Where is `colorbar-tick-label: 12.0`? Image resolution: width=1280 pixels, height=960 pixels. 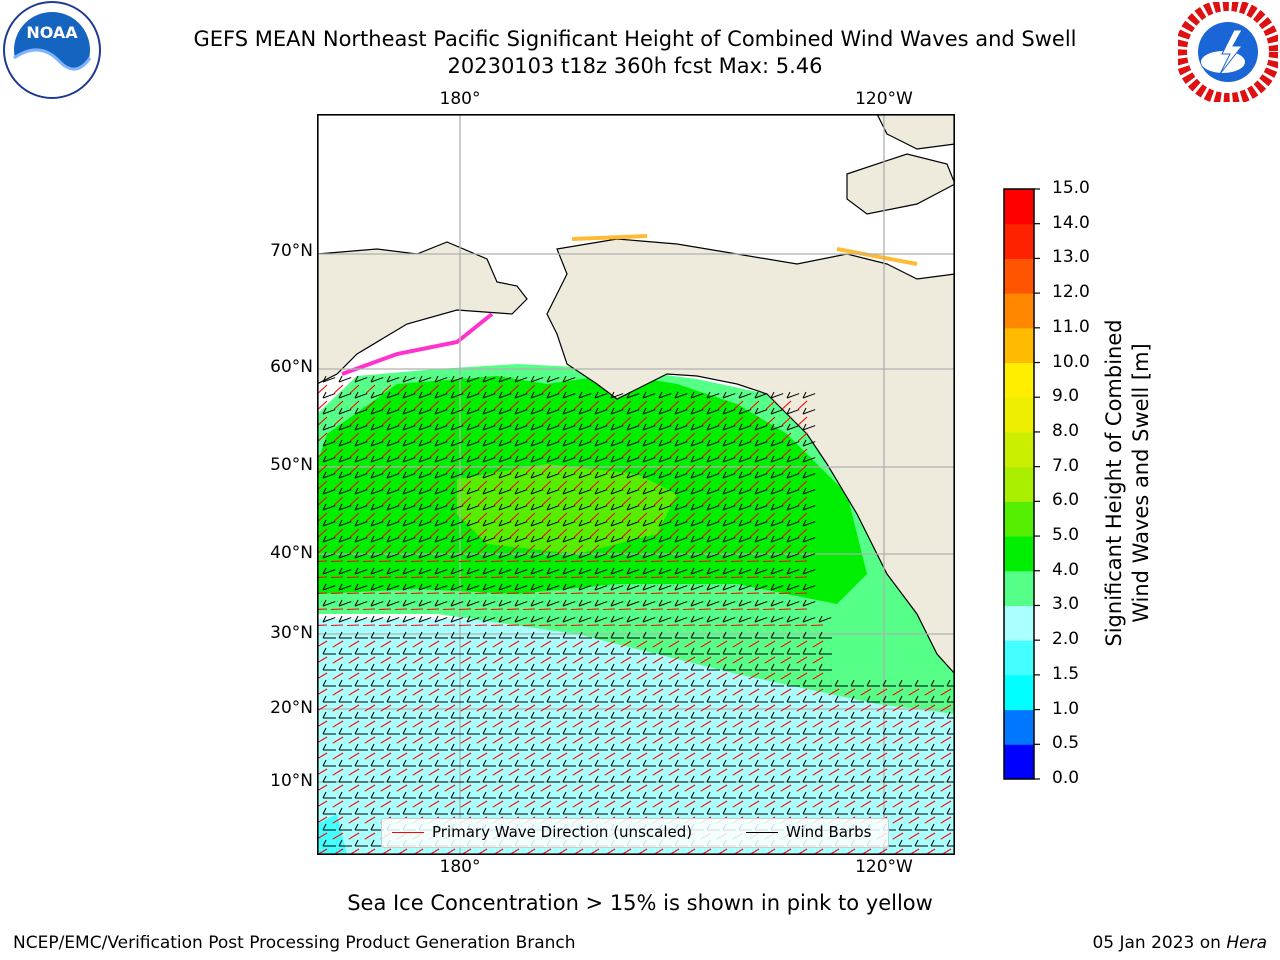 colorbar-tick-label: 12.0 is located at coordinates (1071, 292).